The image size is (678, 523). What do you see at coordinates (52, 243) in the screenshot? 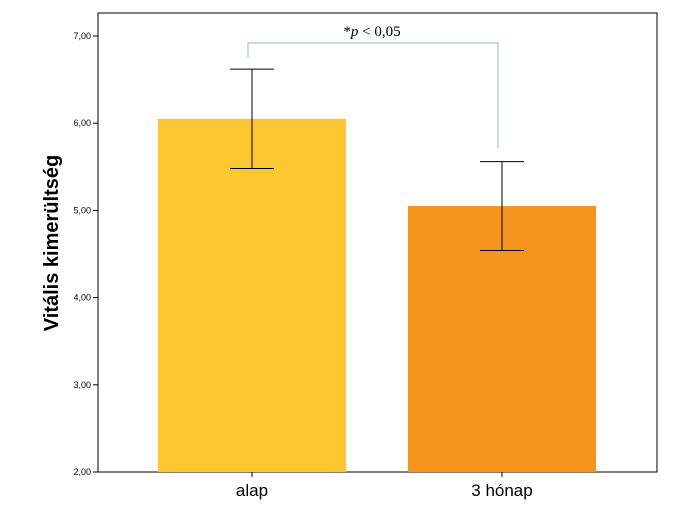
I see `y-axis-label: Vitális kimerültség` at bounding box center [52, 243].